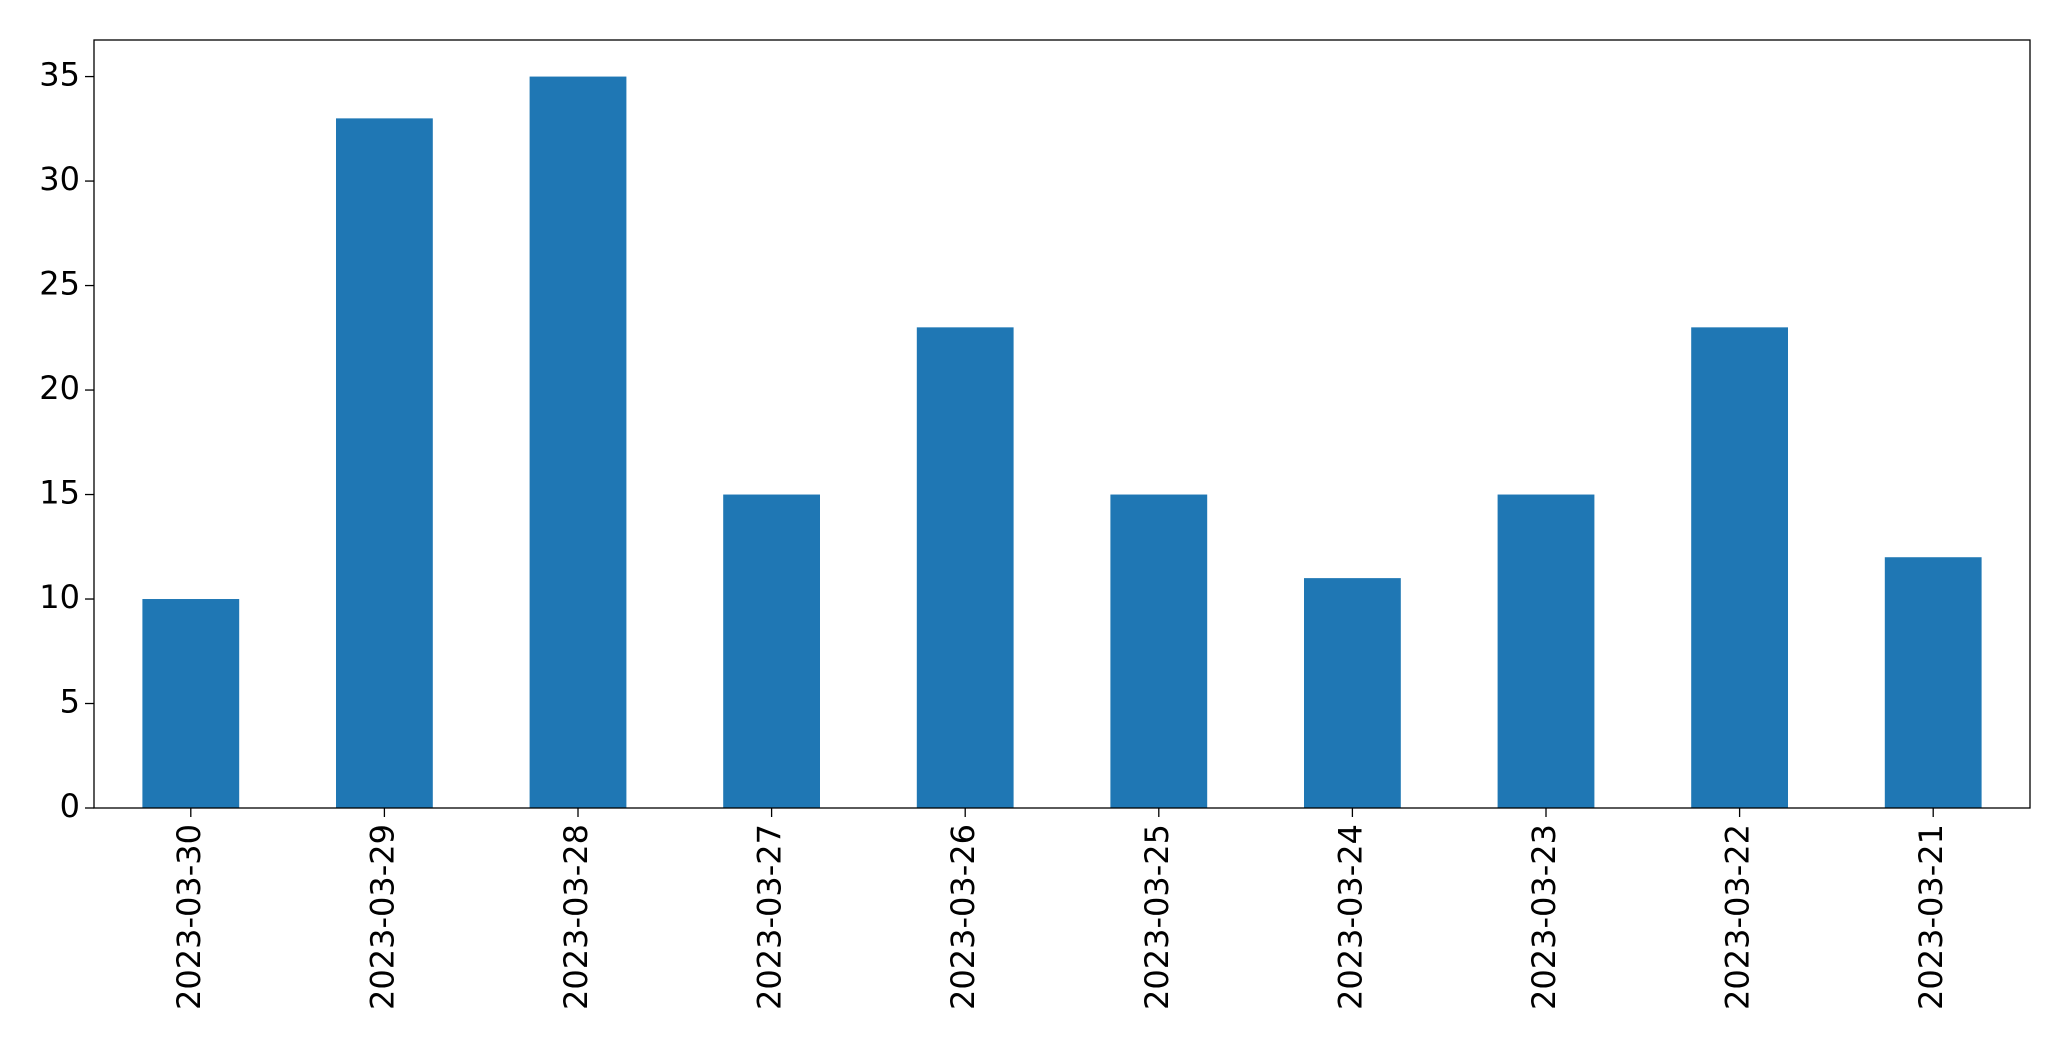 This screenshot has width=2071, height=1061. What do you see at coordinates (59, 284) in the screenshot?
I see `y-tick-label: 25` at bounding box center [59, 284].